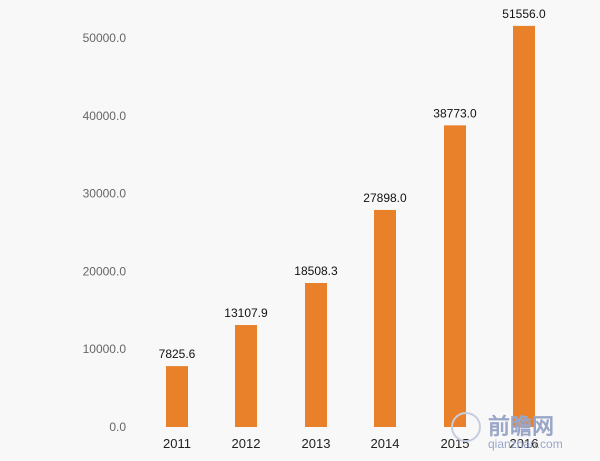 Image resolution: width=600 pixels, height=461 pixels. What do you see at coordinates (246, 376) in the screenshot?
I see `bar-2012` at bounding box center [246, 376].